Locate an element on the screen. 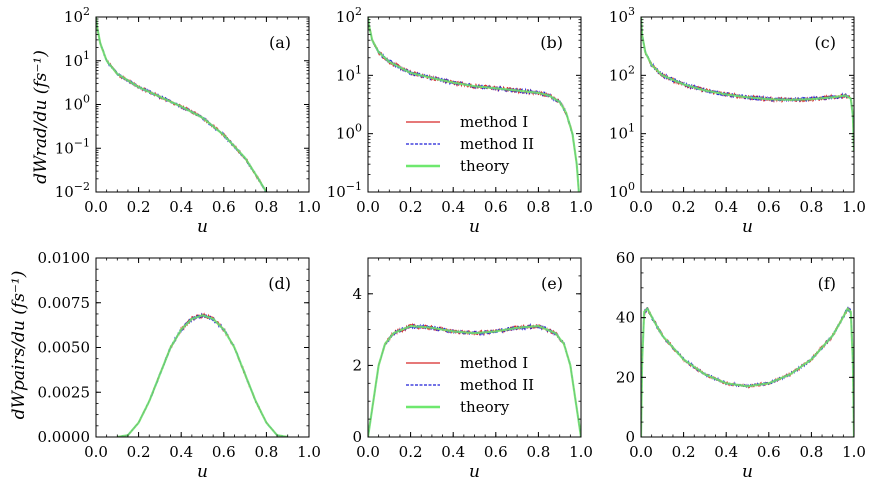 The height and width of the screenshot is (487, 872). bottom-row-ylabel: dWpairs/du (fs⁻¹) is located at coordinates (19, 345).